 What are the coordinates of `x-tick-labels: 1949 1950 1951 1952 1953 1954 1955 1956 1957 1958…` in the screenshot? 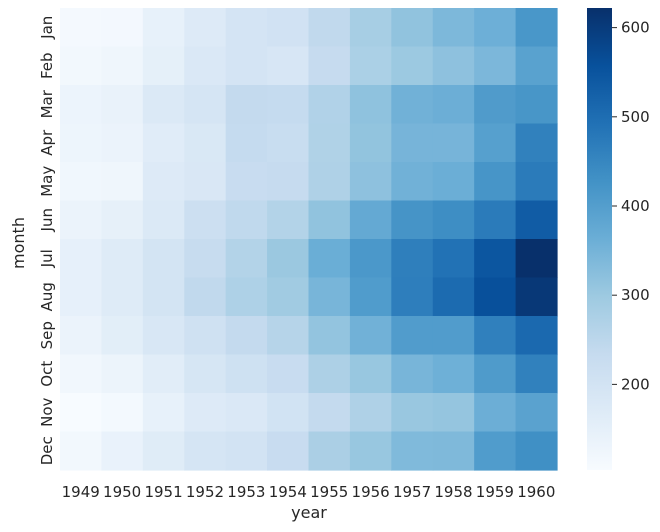 It's located at (309, 492).